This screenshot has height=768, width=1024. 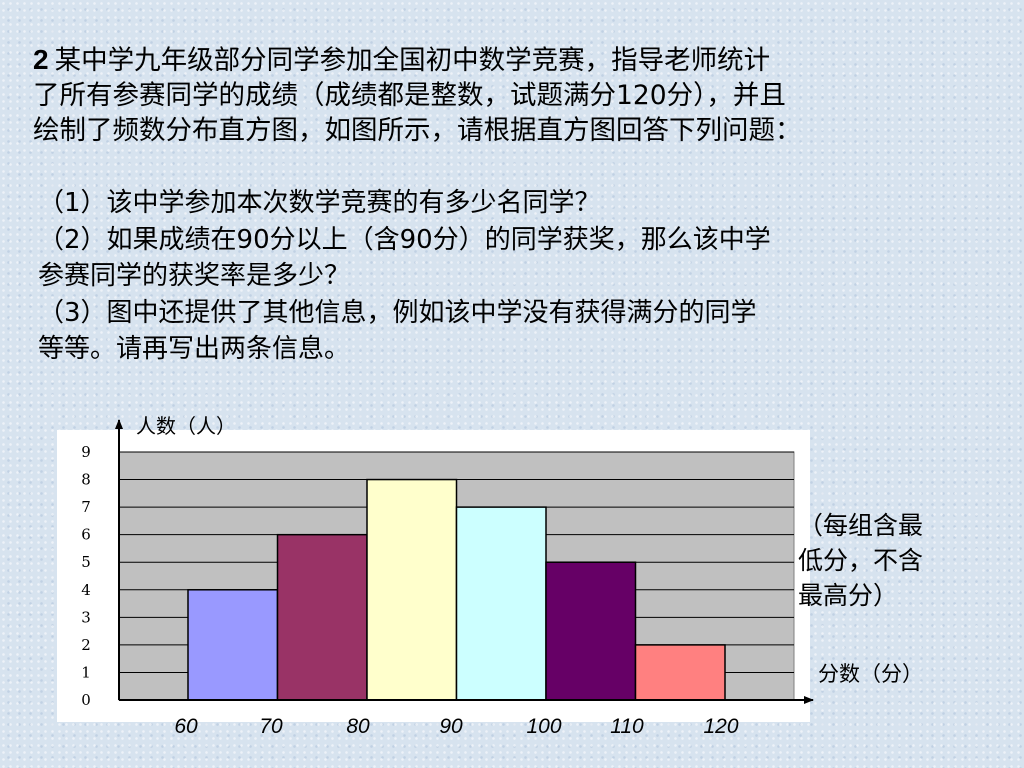 I want to click on question-2-line-1: （2）如果成绩在90分以上（含90分）的同学获奖，那么该中学, so click(x=404, y=239).